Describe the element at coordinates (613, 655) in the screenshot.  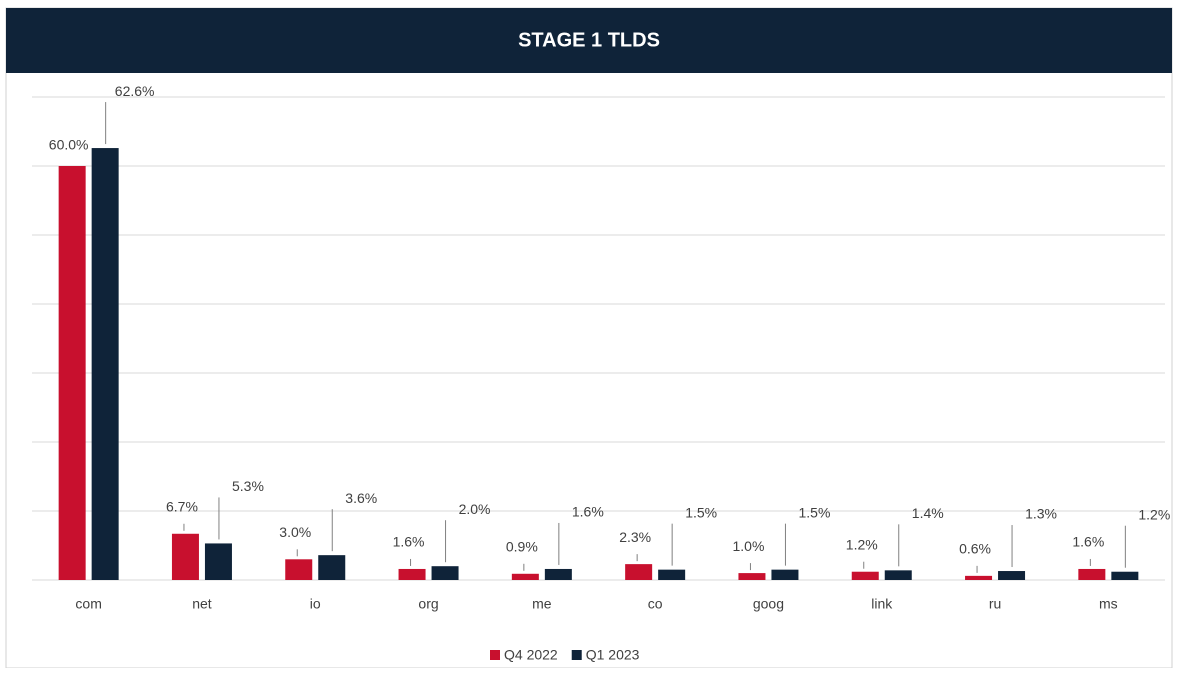
I see `legend-label: Q1 2023` at that location.